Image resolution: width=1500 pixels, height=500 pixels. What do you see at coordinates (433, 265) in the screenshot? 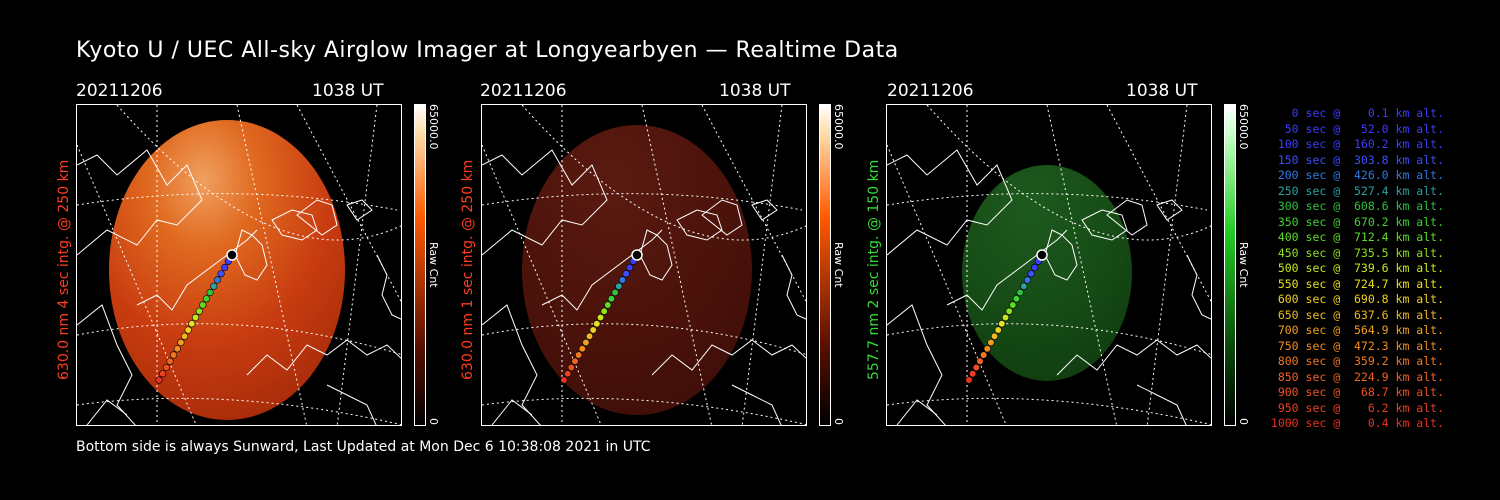
I see `panel-1-colorbar-unit: Raw Cnt` at bounding box center [433, 265].